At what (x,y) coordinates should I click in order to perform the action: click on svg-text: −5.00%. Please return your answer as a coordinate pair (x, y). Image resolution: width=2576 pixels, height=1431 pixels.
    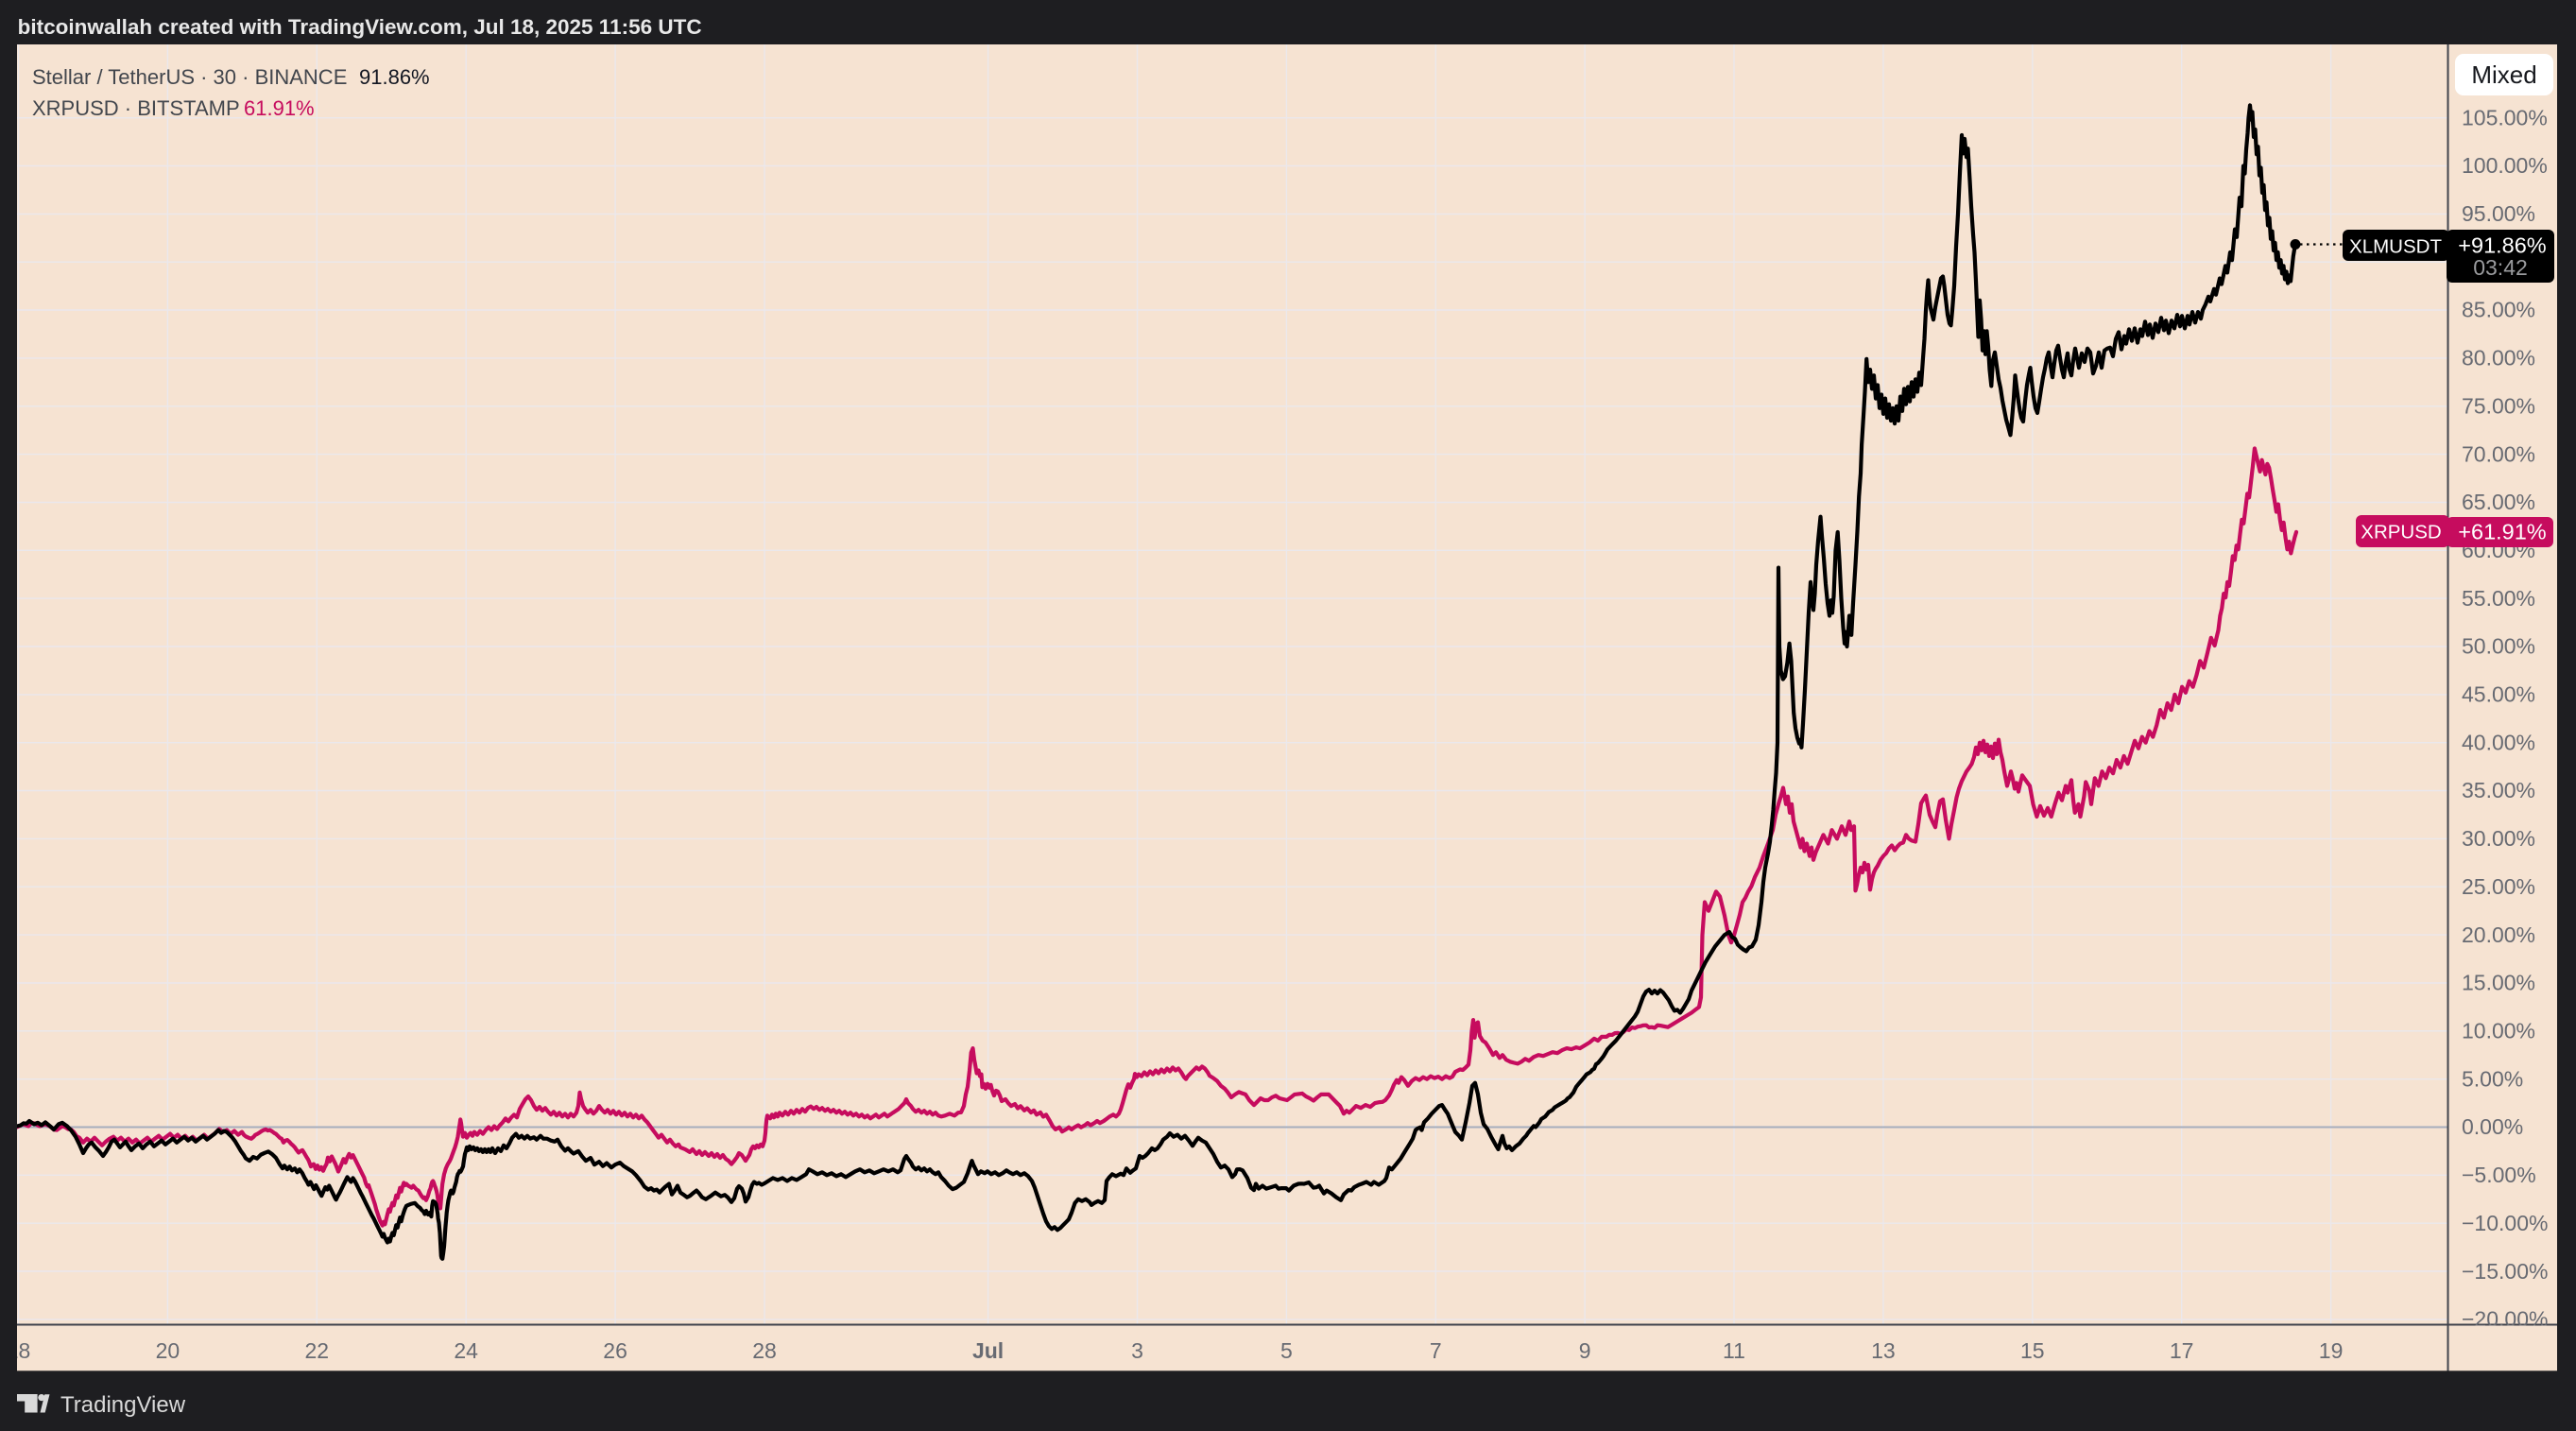
    Looking at the image, I should click on (2499, 1175).